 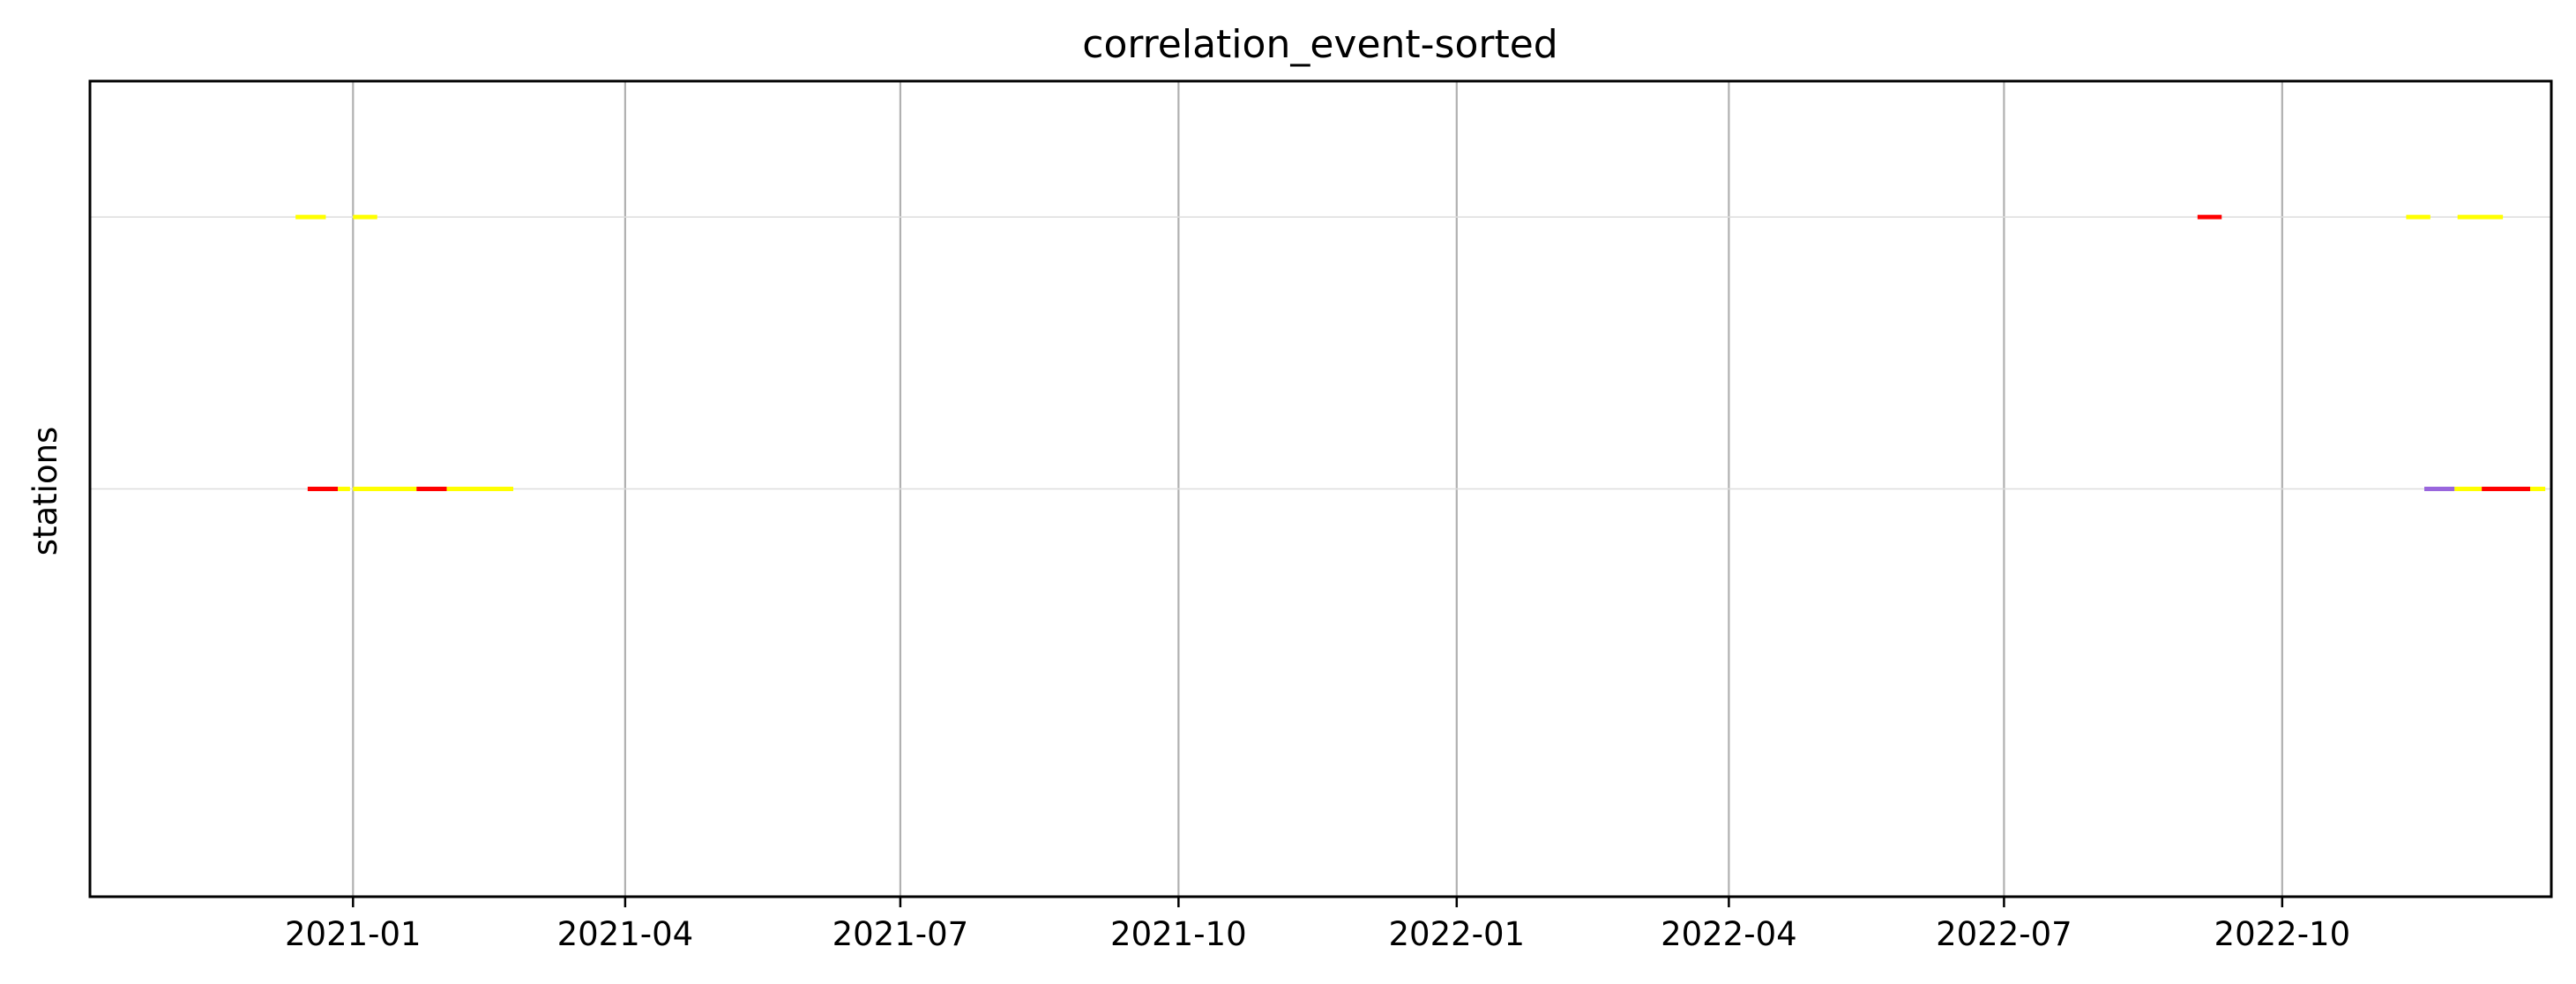 What do you see at coordinates (45, 491) in the screenshot?
I see `y-axis-label: stations` at bounding box center [45, 491].